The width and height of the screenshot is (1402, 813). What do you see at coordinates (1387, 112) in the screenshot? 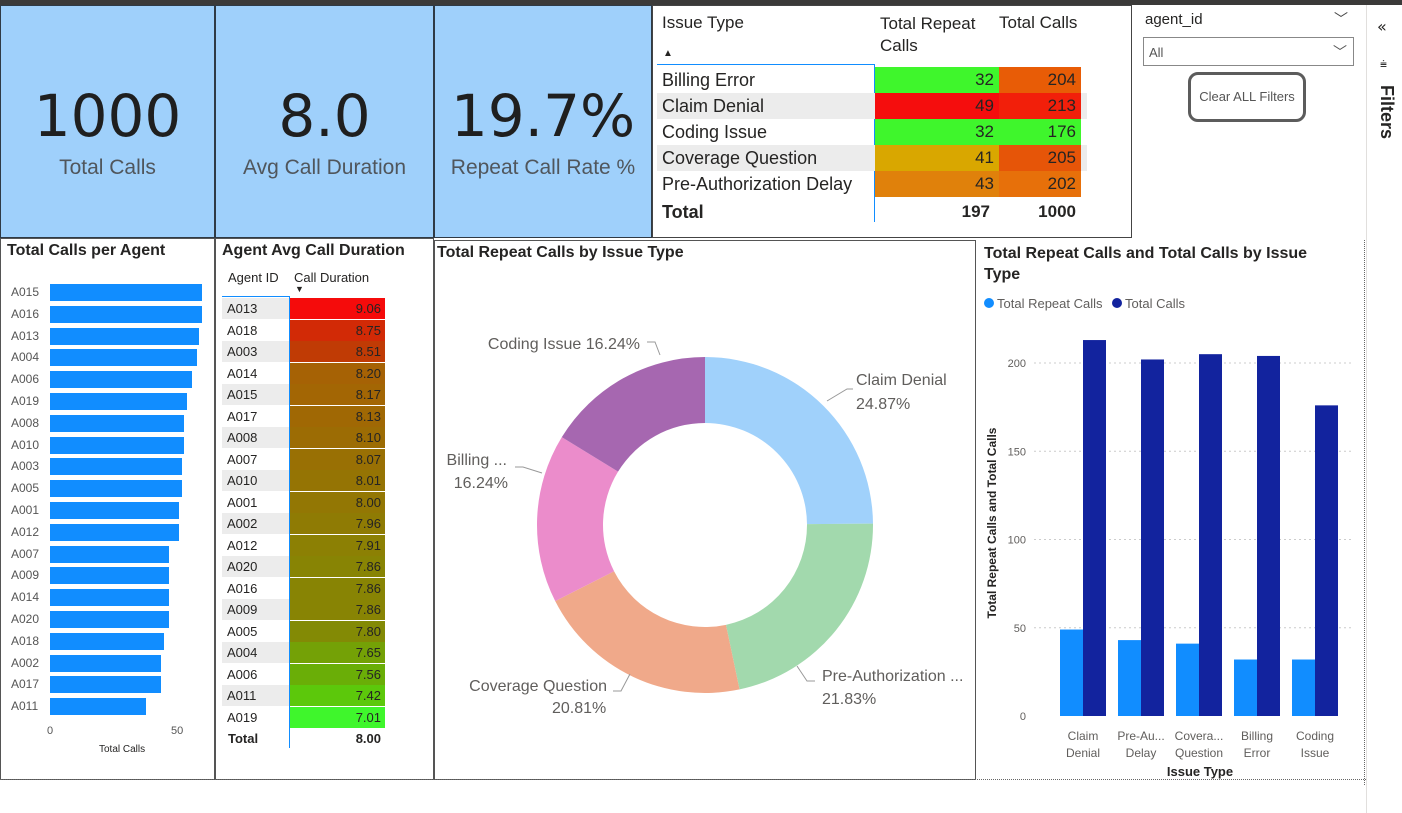
I see `filters-pane-label: Filters` at bounding box center [1387, 112].